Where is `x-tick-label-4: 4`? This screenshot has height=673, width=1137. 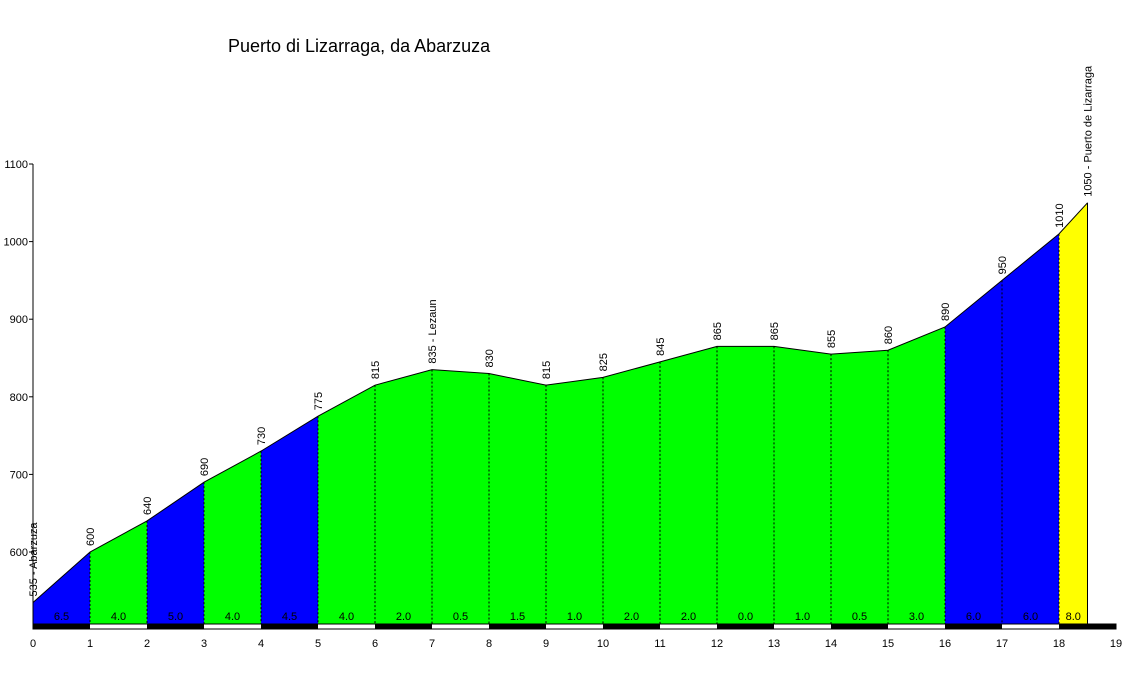
x-tick-label-4: 4 is located at coordinates (261, 644).